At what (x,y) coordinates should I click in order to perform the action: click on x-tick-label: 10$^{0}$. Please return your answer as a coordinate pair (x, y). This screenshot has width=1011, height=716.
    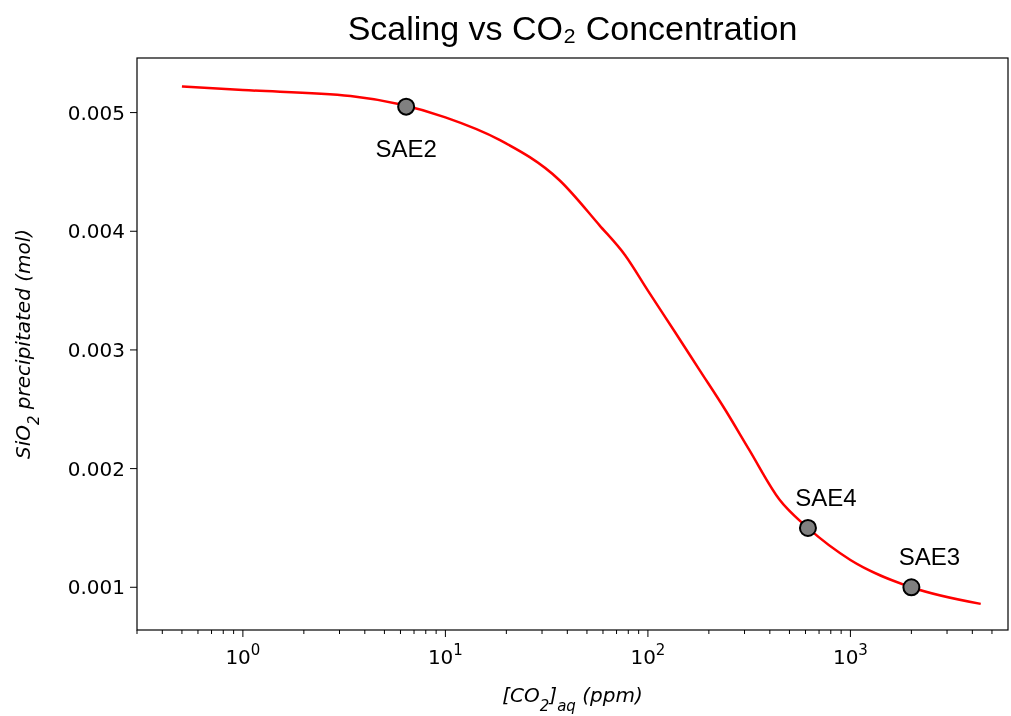
    Looking at the image, I should click on (243, 655).